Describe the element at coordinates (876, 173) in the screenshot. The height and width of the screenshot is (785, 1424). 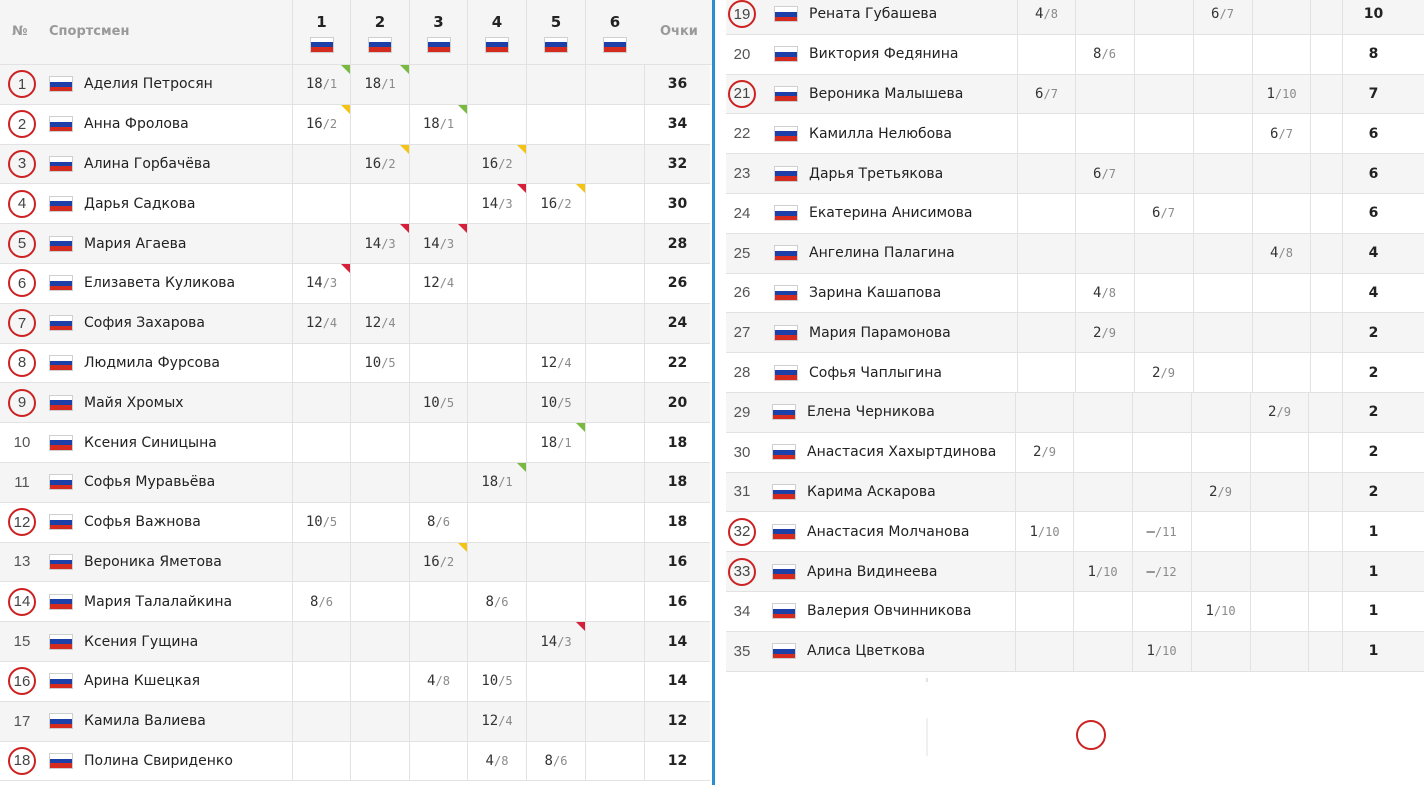
I see `athlete-name: Дарья Третьякова` at that location.